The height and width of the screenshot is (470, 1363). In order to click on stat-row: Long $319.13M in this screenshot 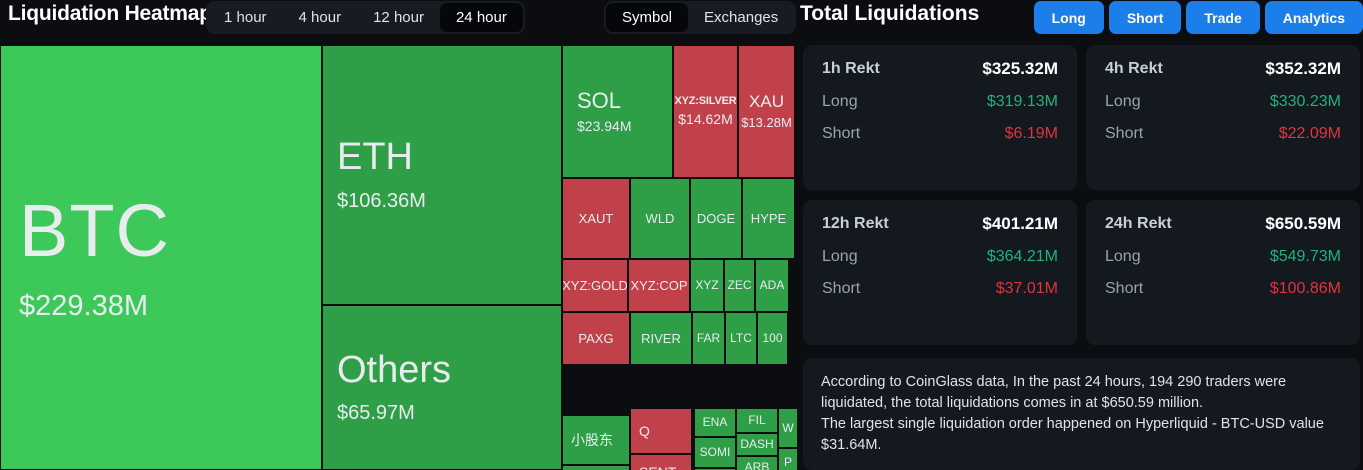, I will do `click(940, 102)`.